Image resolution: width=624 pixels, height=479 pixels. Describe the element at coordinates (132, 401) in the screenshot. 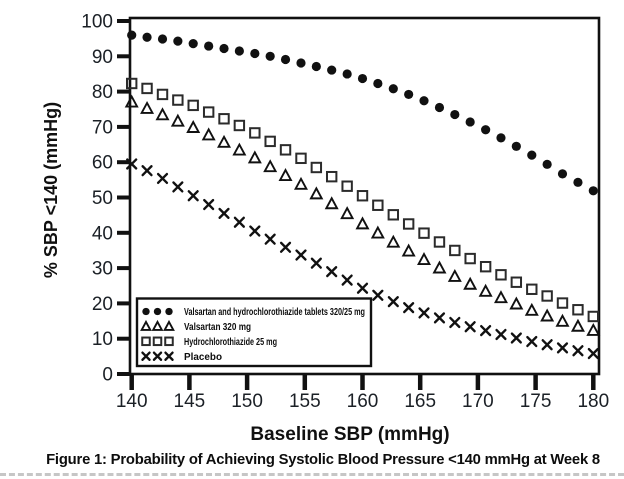

I see `x-tick-label: 140` at that location.